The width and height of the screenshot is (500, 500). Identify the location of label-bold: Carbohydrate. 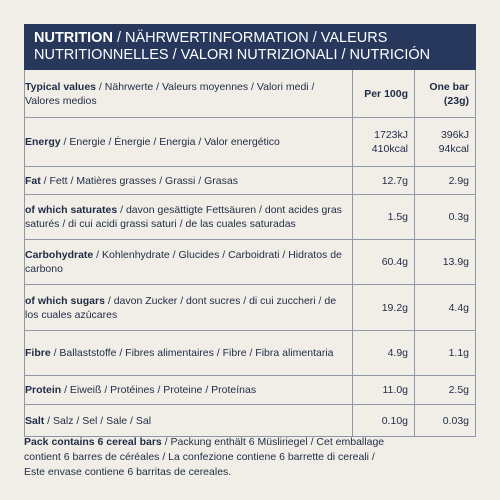
(59, 255).